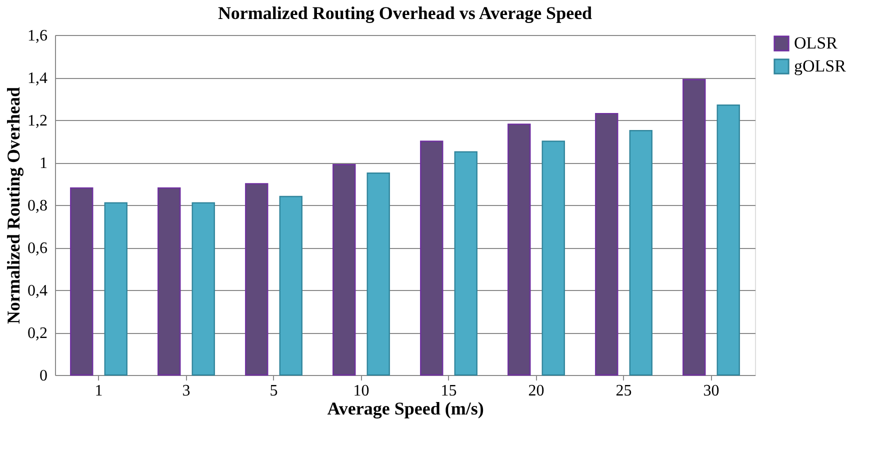  Describe the element at coordinates (38, 248) in the screenshot. I see `y-tick-label: 0,6` at that location.